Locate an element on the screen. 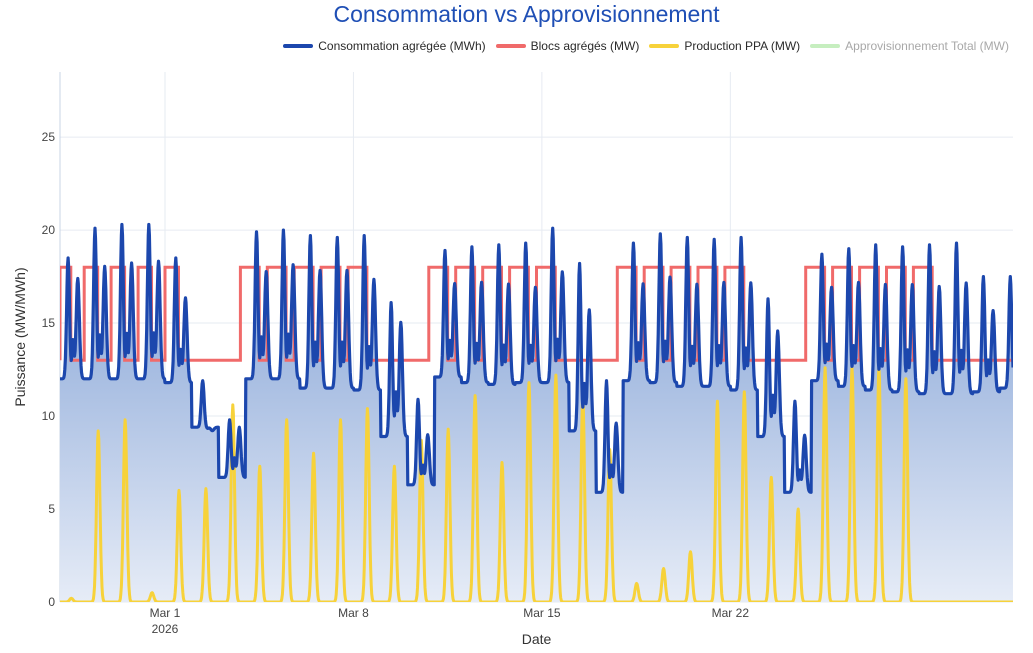  x-tick-label: Mar 1 is located at coordinates (165, 613).